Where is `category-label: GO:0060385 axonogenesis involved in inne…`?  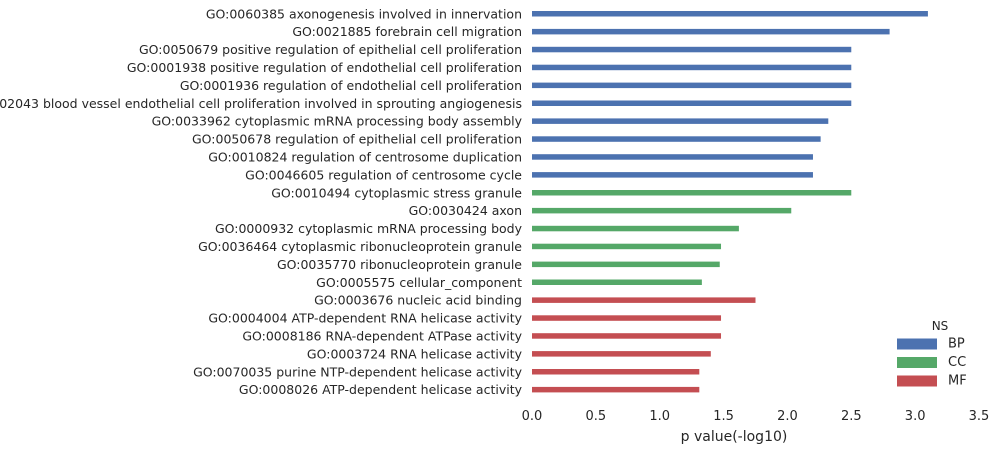
category-label: GO:0060385 axonogenesis involved in inne… is located at coordinates (364, 13).